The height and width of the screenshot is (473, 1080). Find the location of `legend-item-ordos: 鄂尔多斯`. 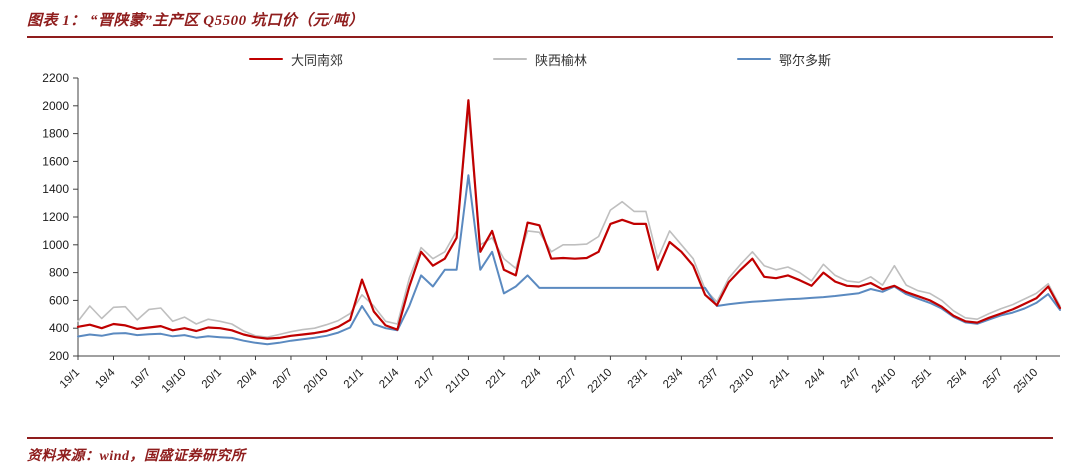

legend-item-ordos: 鄂尔多斯 is located at coordinates (784, 59).